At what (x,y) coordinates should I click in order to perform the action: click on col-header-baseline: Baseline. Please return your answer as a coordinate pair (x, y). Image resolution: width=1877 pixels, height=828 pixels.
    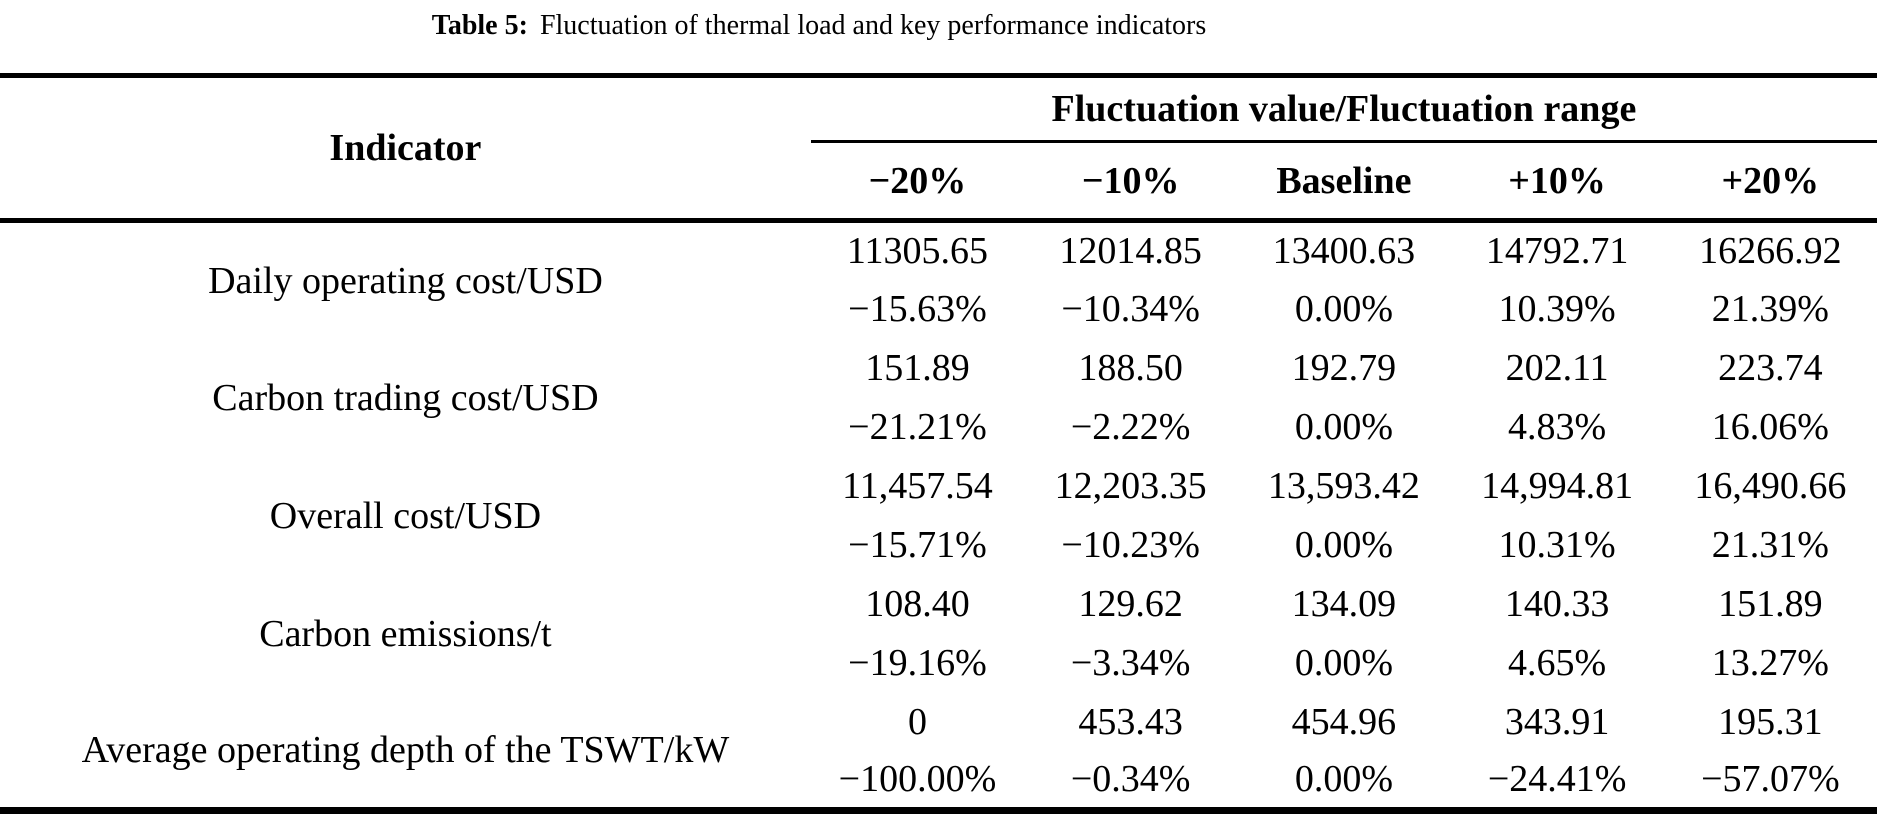
    Looking at the image, I should click on (1344, 182).